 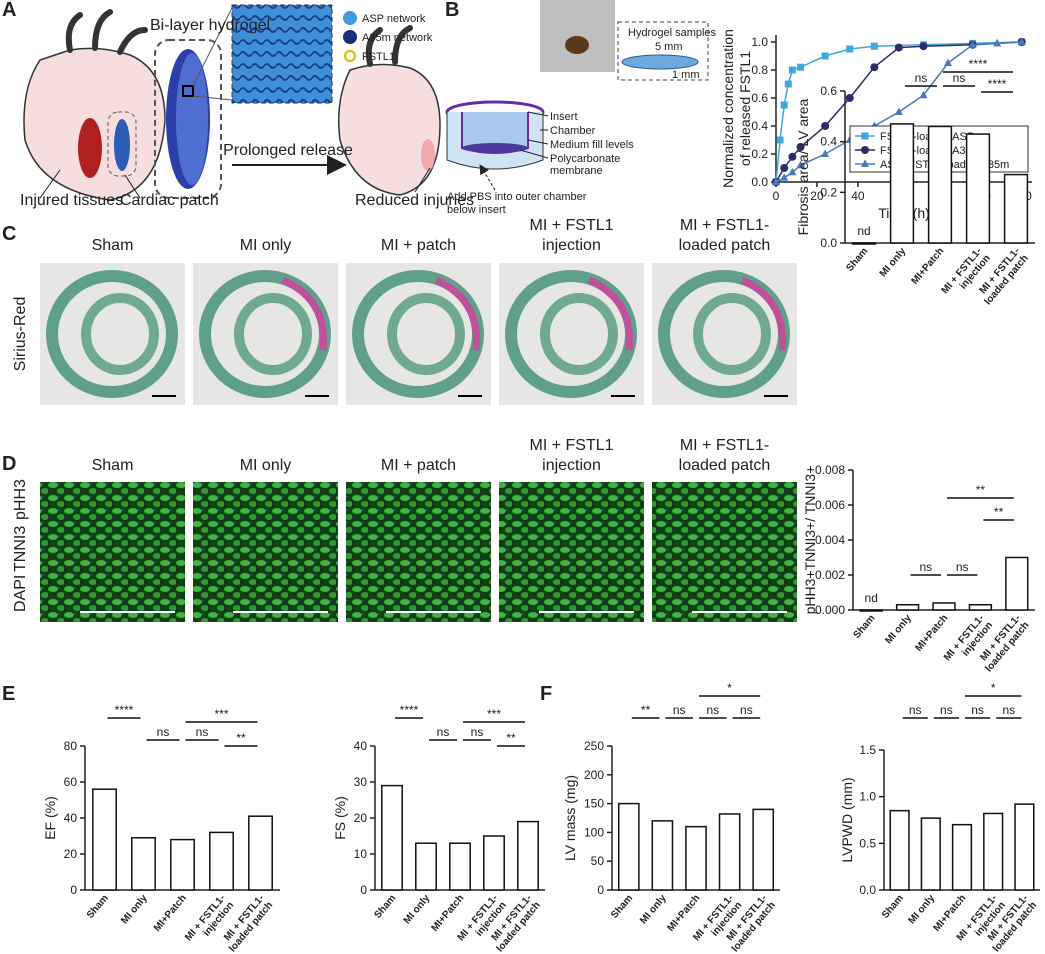 I want to click on group-title-line: injection, so click(x=571, y=465).